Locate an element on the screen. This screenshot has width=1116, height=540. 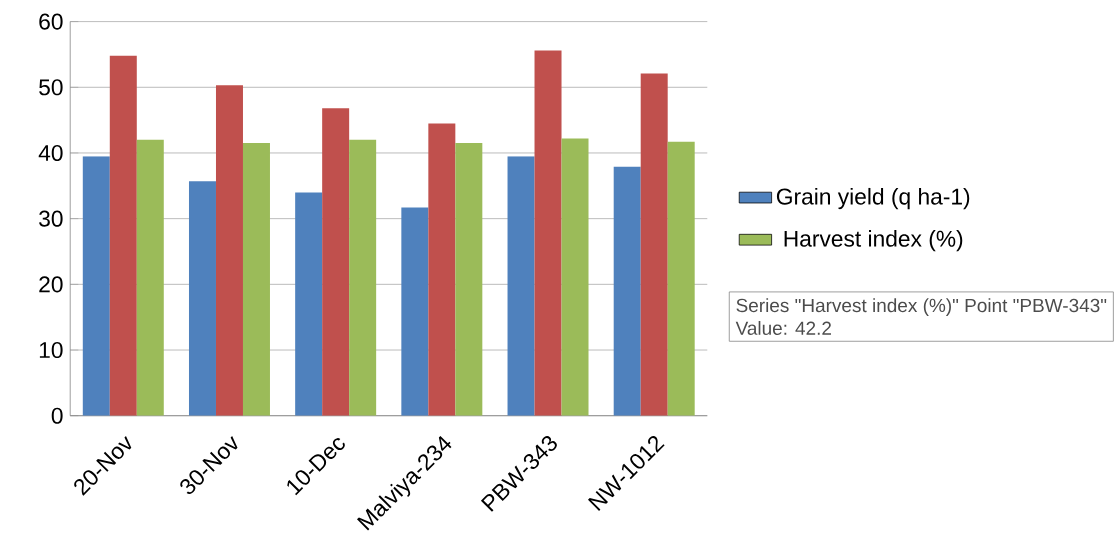
y-tick-label: 40 is located at coordinates (50, 153).